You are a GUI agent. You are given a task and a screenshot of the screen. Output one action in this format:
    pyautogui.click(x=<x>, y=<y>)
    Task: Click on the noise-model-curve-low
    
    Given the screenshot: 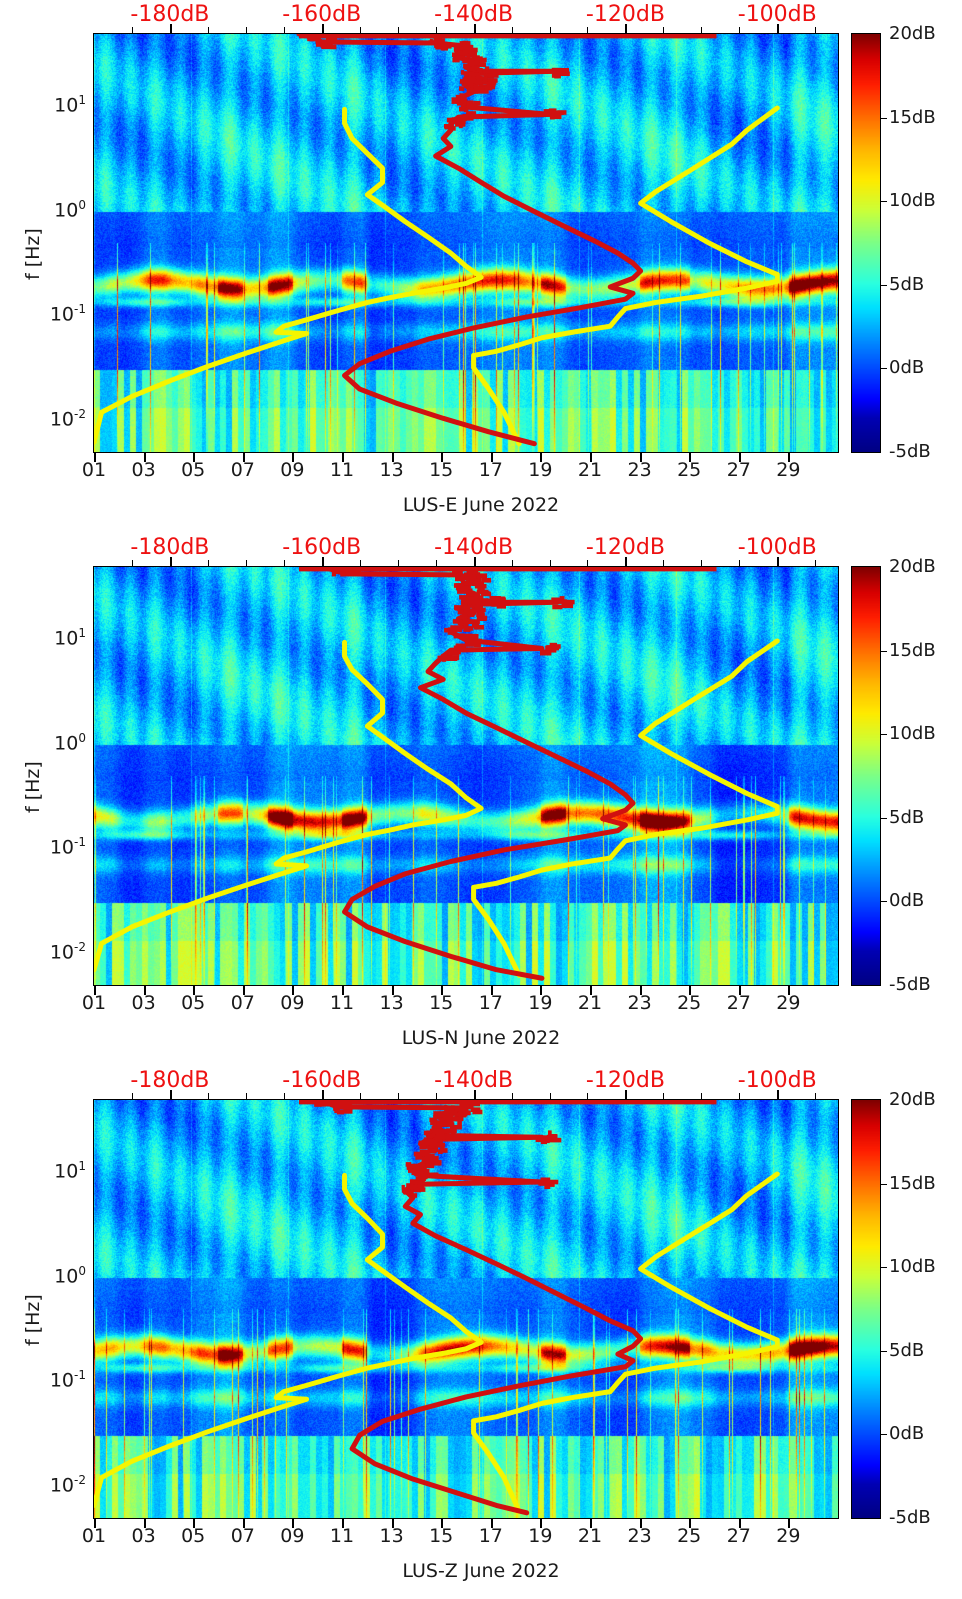 What is the action you would take?
    pyautogui.click(x=289, y=1340)
    